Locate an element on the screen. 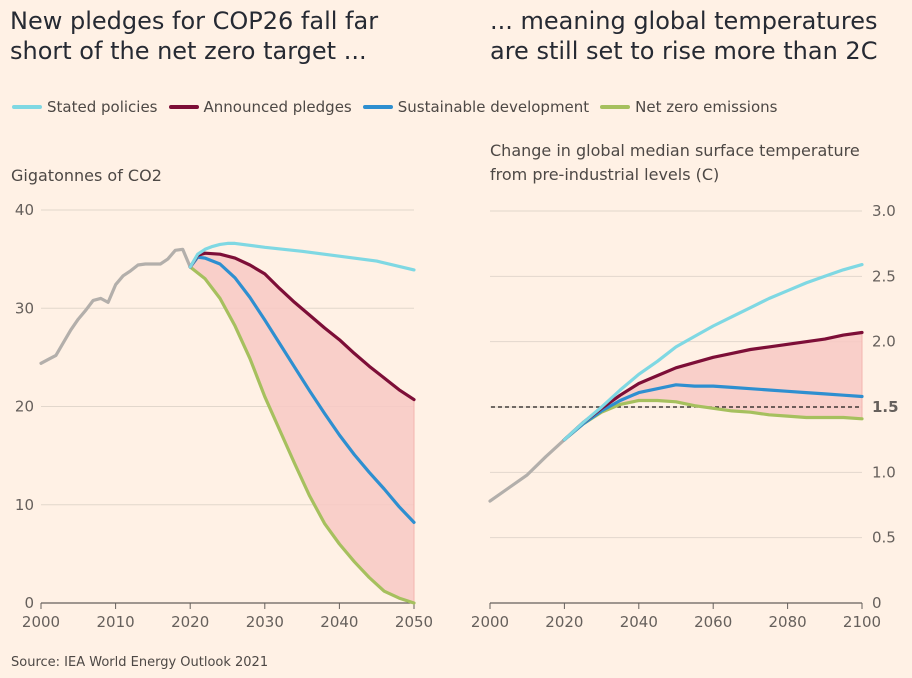 This screenshot has height=678, width=912. left-chart-series-historical is located at coordinates (115, 306).